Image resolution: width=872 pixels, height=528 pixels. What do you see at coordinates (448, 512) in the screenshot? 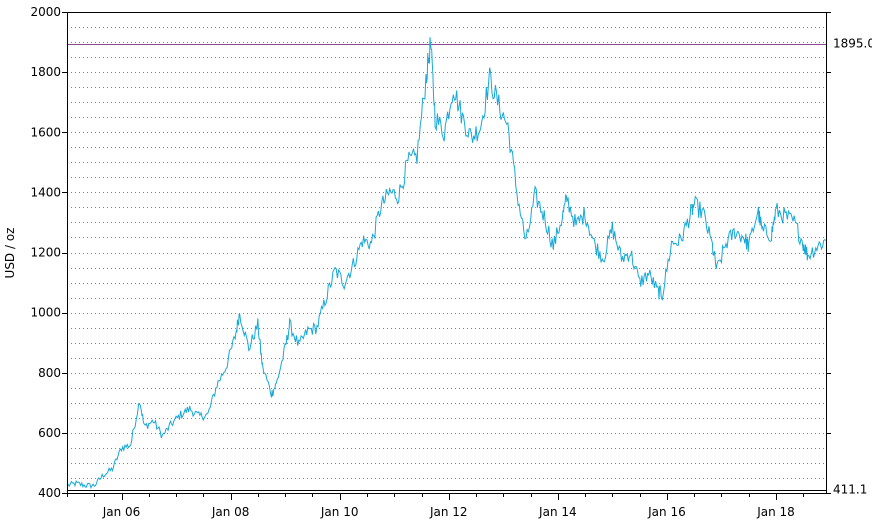
I see `x-tick-label: Jan 12` at bounding box center [448, 512].